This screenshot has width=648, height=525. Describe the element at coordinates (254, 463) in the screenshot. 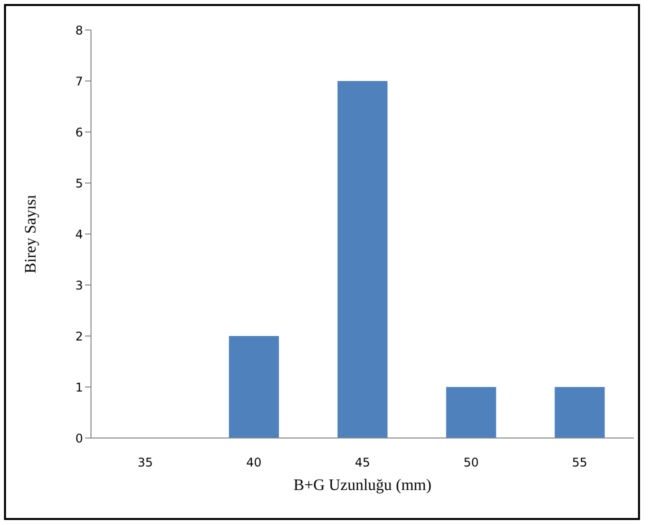

I see `x-tick-label: 40` at that location.